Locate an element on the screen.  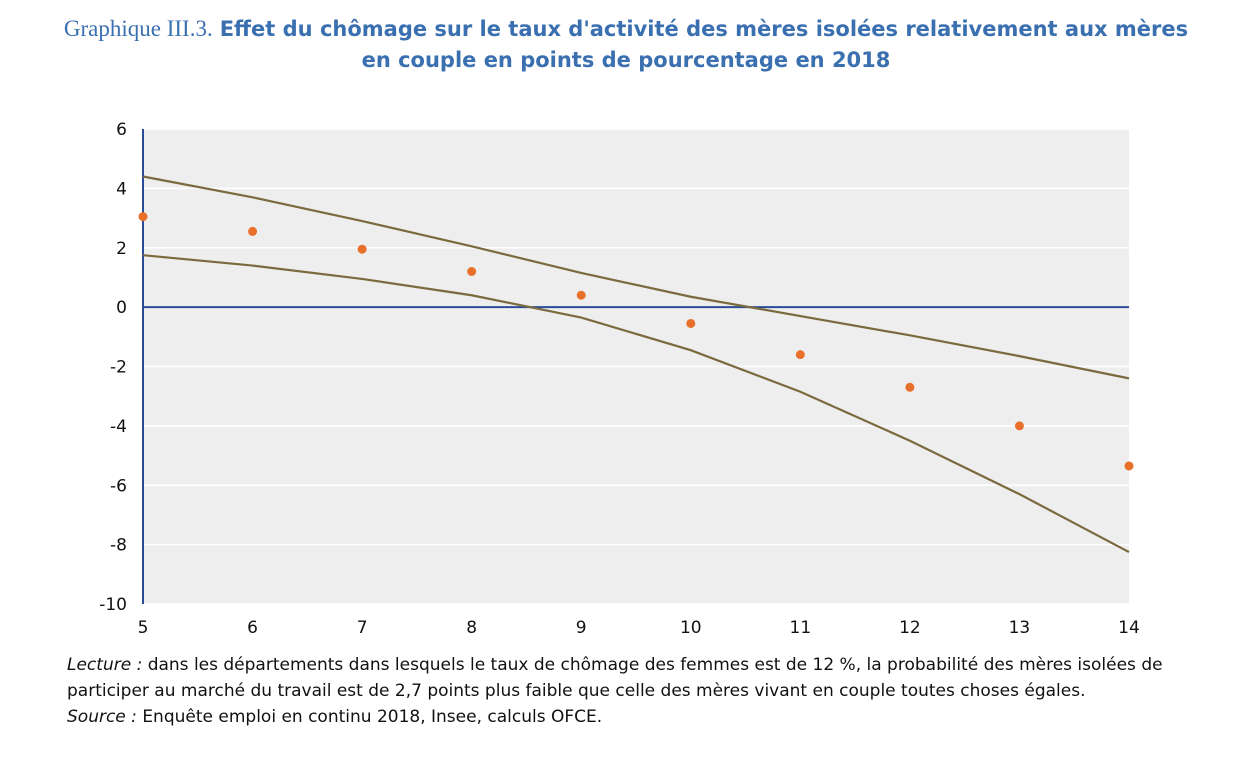
y-tick-label: 2 is located at coordinates (121, 249).